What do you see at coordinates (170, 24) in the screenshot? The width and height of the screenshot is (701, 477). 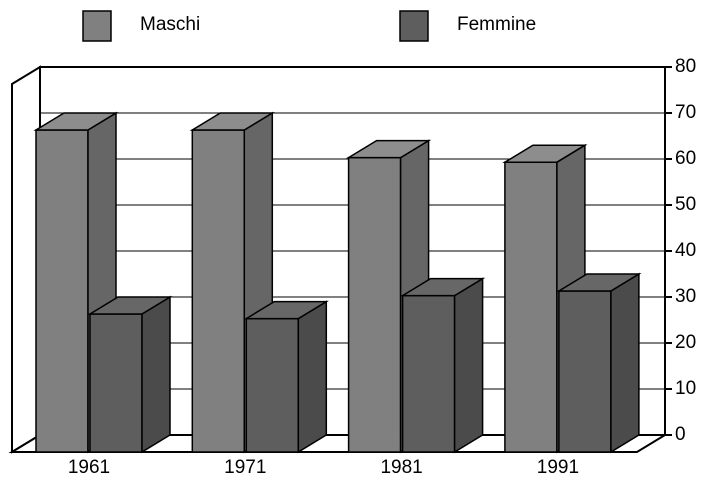 I see `legend-label: Maschi` at bounding box center [170, 24].